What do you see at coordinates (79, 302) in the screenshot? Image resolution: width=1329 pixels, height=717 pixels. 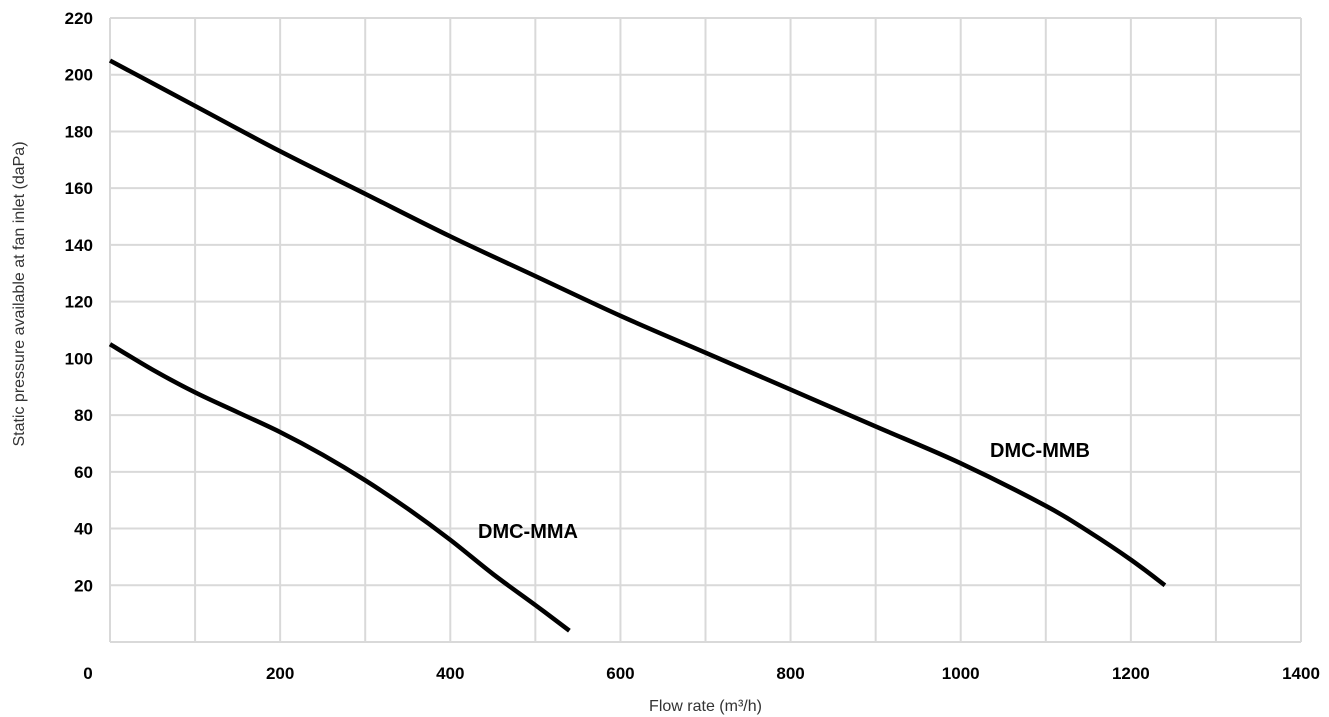 I see `y-tick-label: 120` at bounding box center [79, 302].